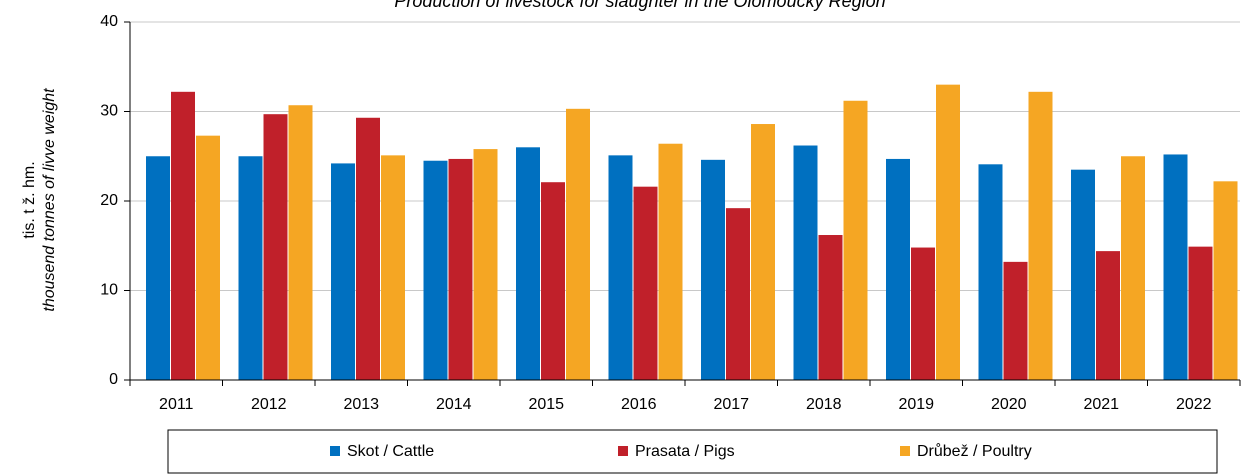  I want to click on x-tick-label: 2012, so click(269, 404).